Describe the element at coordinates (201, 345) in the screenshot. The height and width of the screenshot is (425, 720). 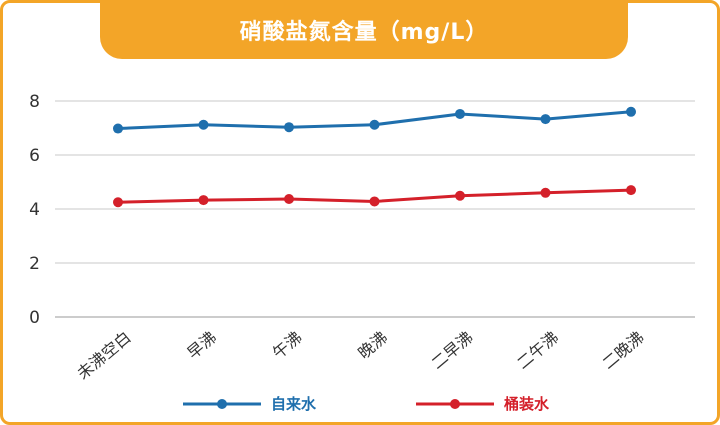
I see `x-tick-label-1: 早沸` at that location.